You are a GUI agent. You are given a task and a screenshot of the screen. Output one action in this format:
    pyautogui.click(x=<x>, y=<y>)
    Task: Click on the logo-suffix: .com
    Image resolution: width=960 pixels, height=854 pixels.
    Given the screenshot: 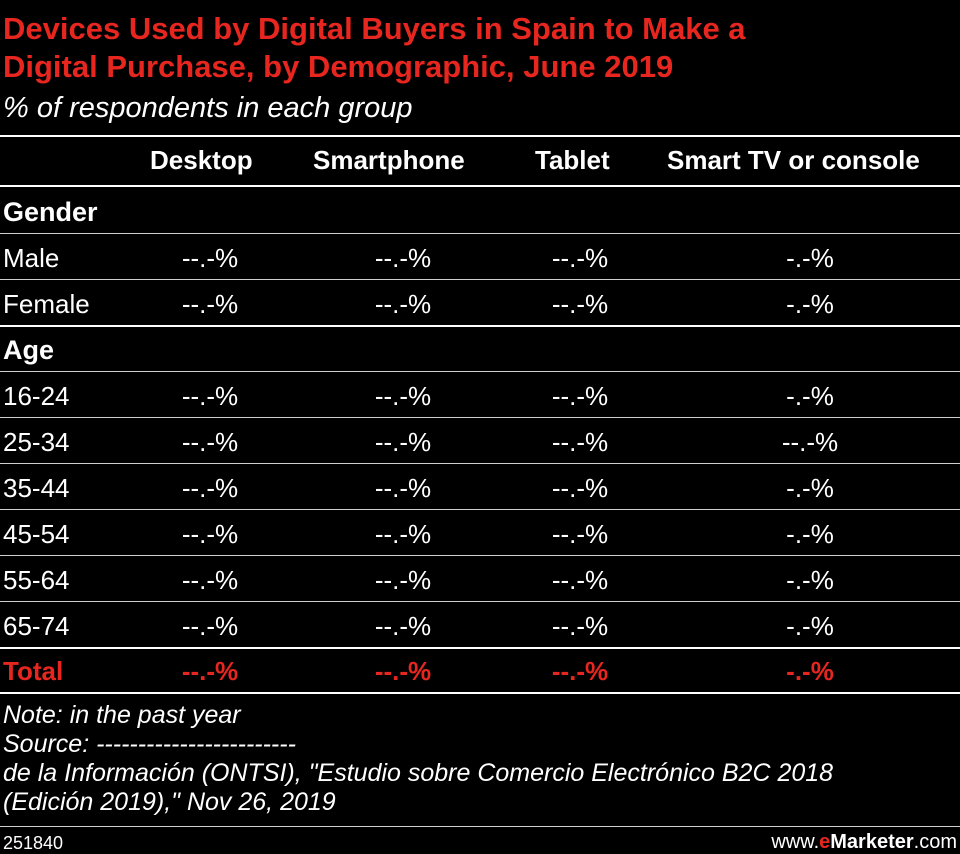 What is the action you would take?
    pyautogui.click(x=935, y=842)
    